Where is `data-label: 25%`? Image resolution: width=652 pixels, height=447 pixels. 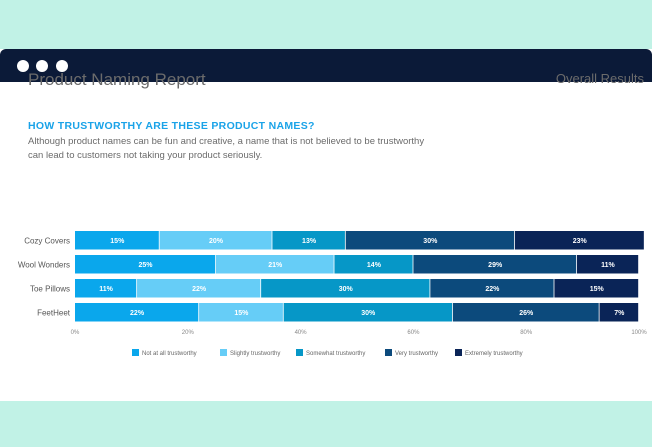
data-label: 25% is located at coordinates (145, 265).